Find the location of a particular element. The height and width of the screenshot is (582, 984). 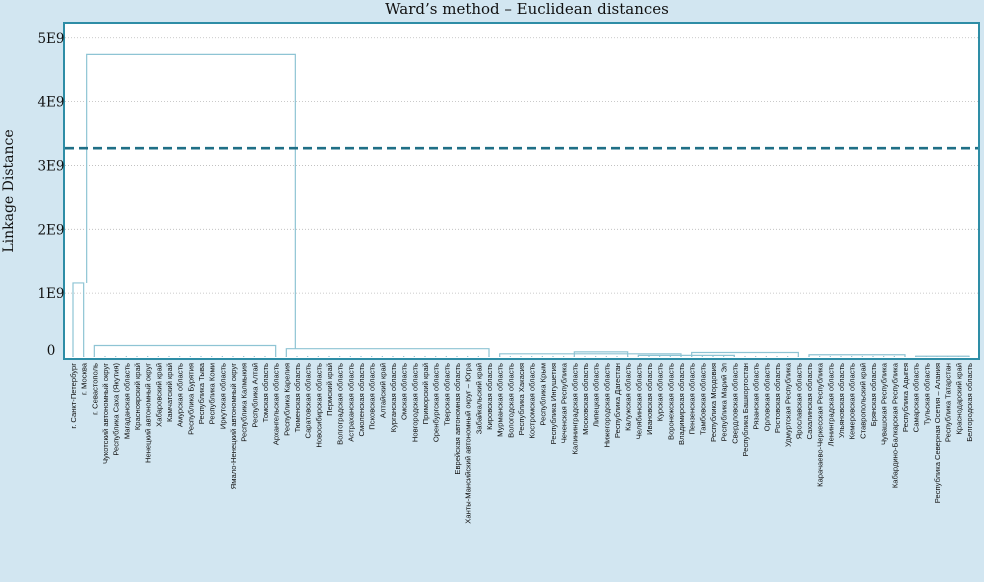

leaf-label: Белгородская область is located at coordinates (969, 402).